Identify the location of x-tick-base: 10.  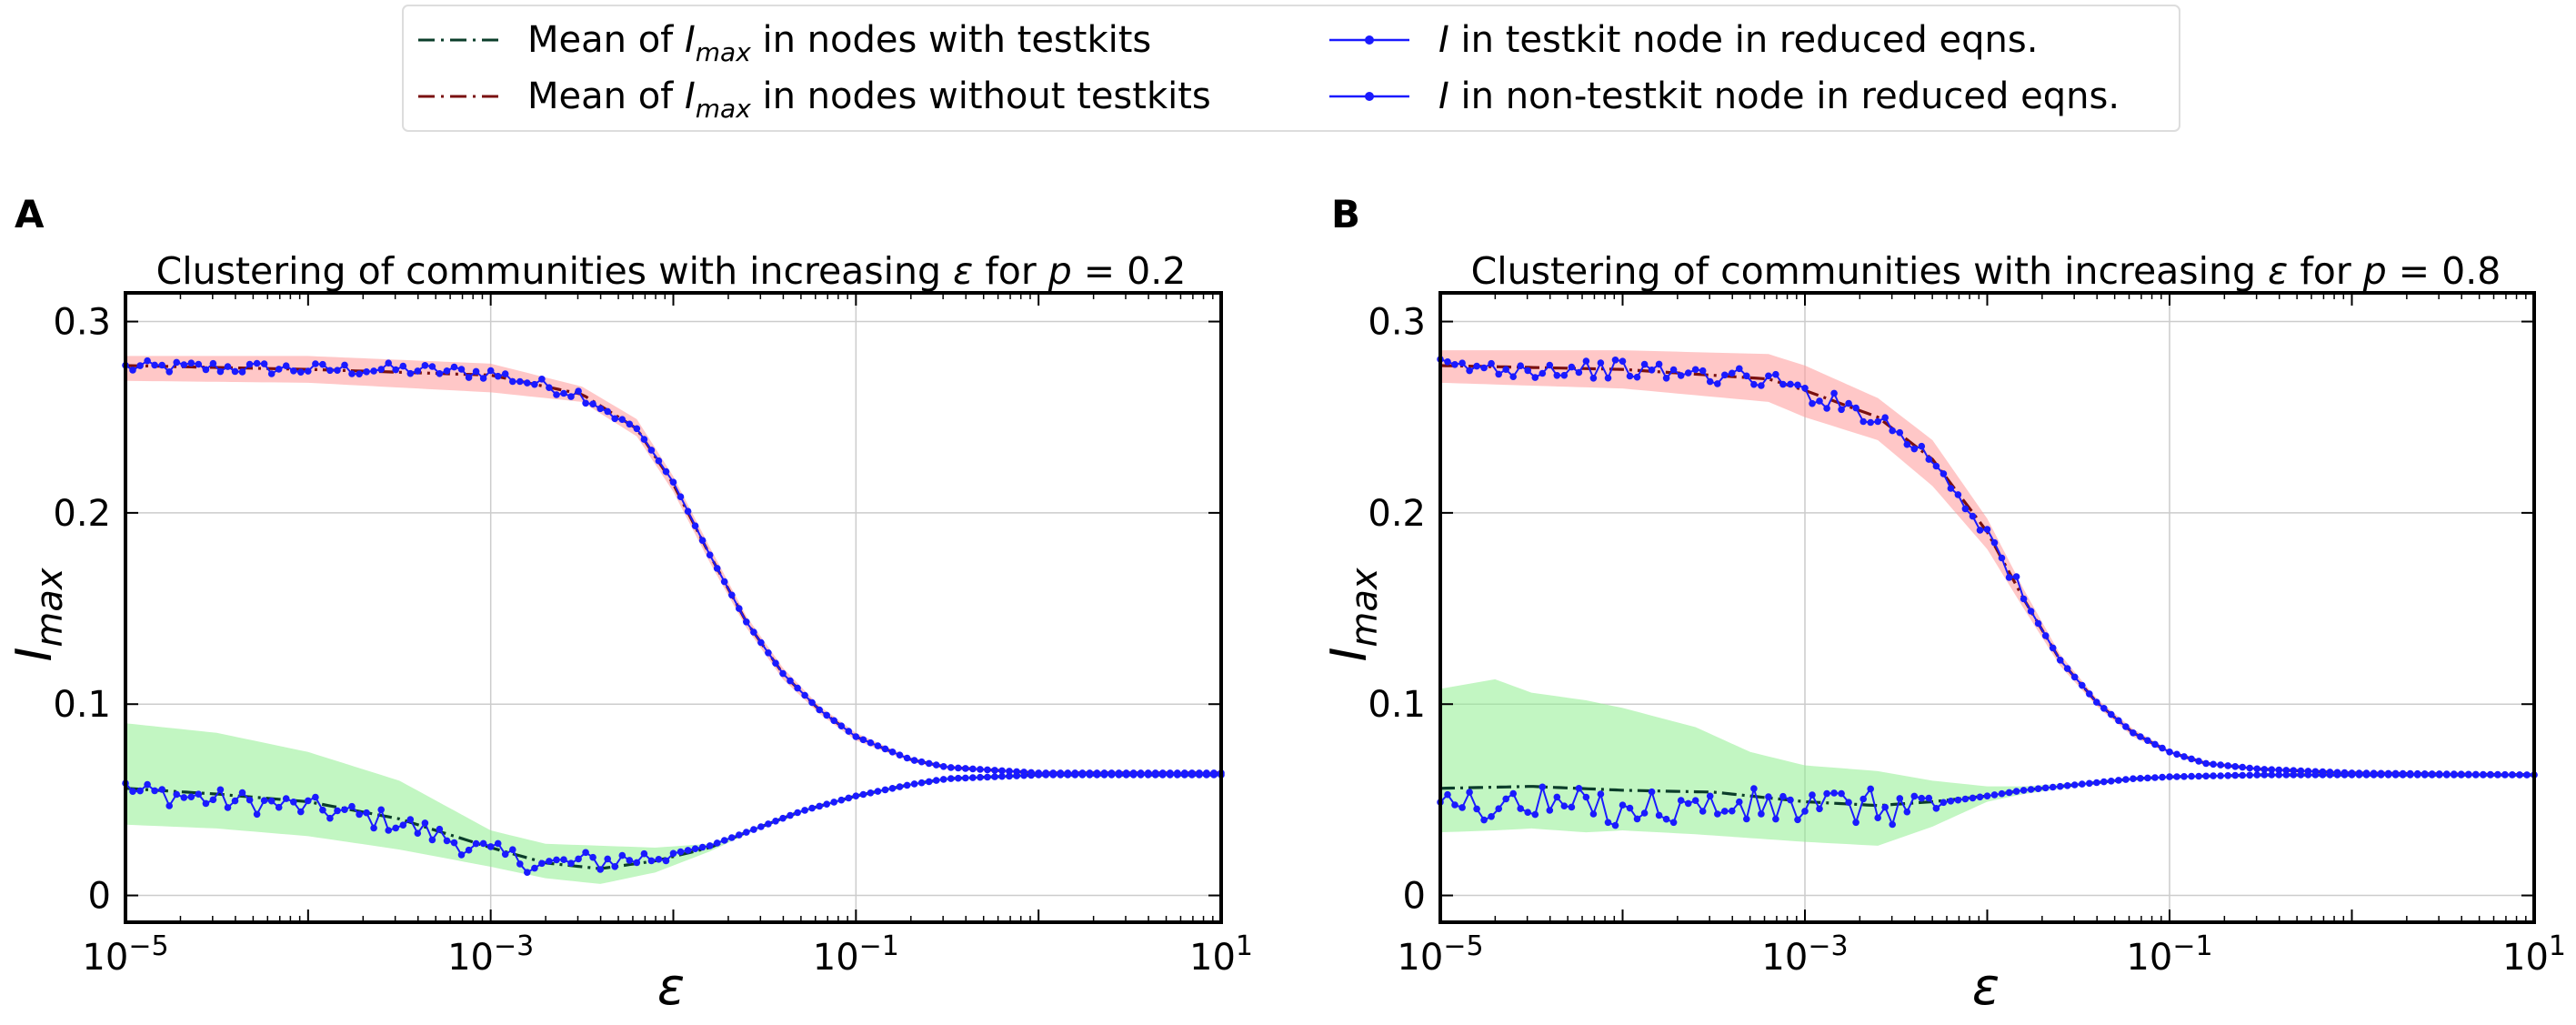
(836, 958).